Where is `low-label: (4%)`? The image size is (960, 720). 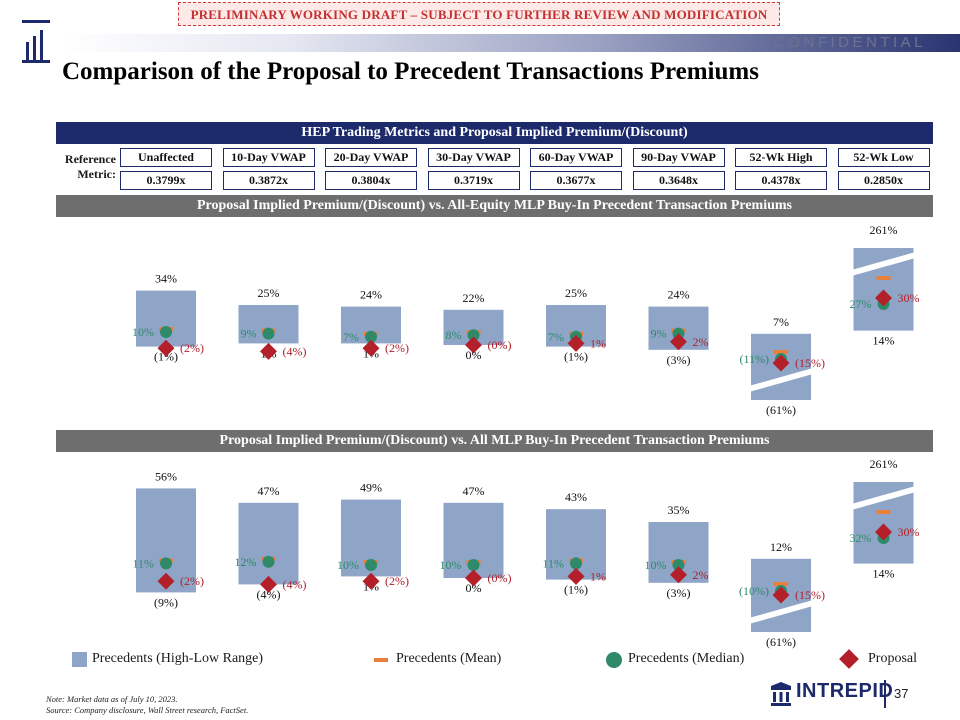
low-label: (4%) is located at coordinates (269, 594).